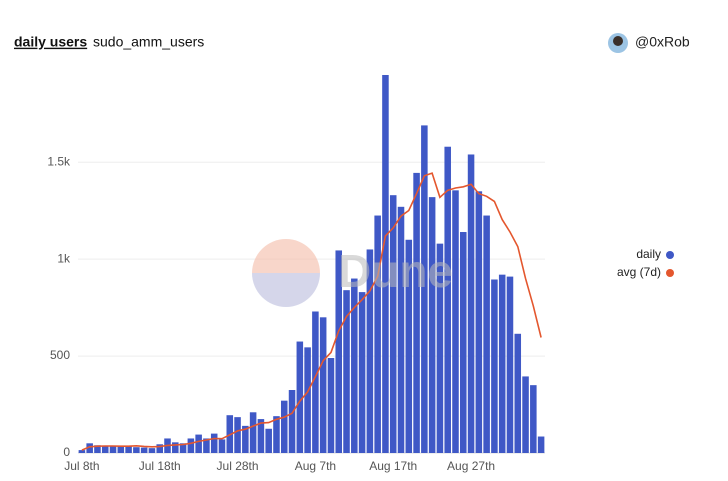 The image size is (728, 481). What do you see at coordinates (315, 466) in the screenshot?
I see `x-tick-label: Aug 7th` at bounding box center [315, 466].